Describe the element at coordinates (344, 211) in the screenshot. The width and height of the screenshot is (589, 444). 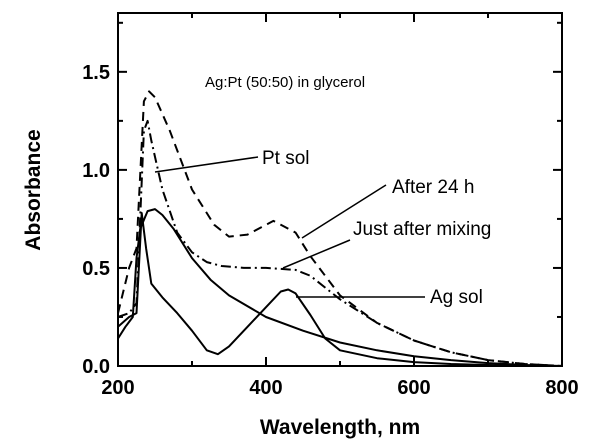
I see `annotation-leader-after-24-h` at that location.